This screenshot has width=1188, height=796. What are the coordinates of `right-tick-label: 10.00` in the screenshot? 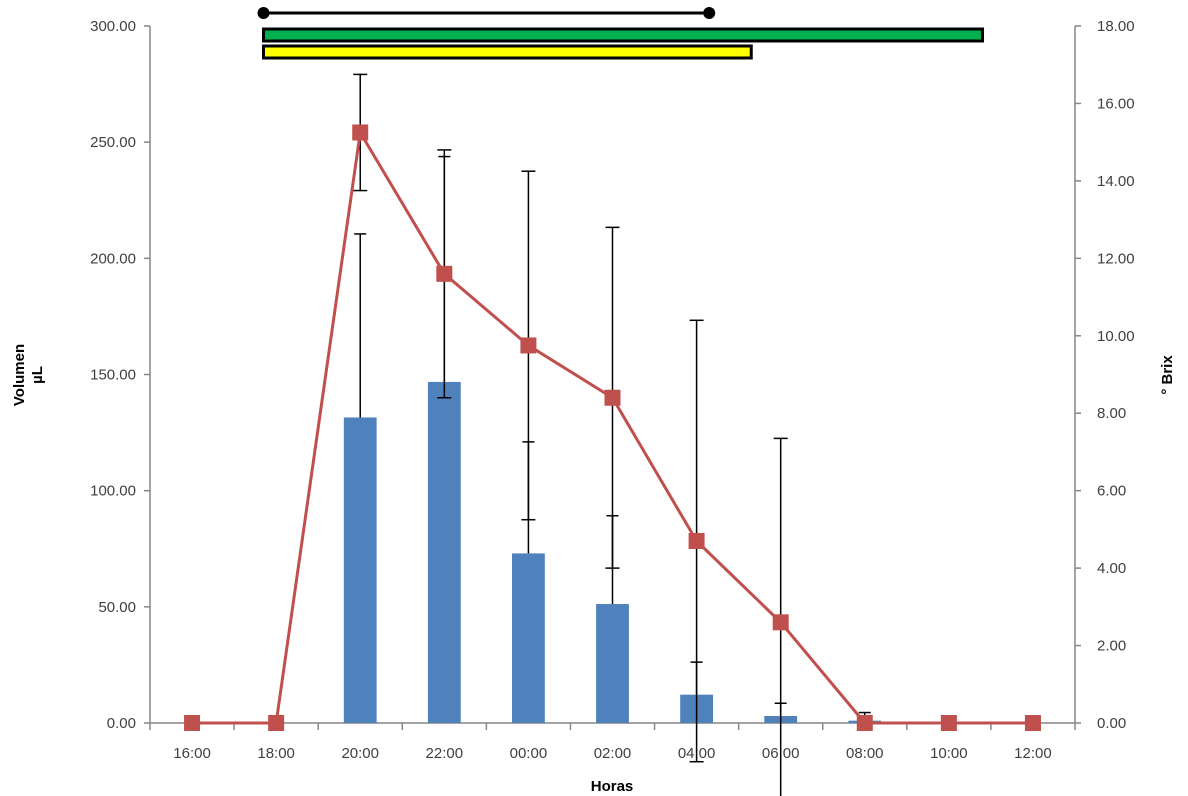 It's located at (1116, 336).